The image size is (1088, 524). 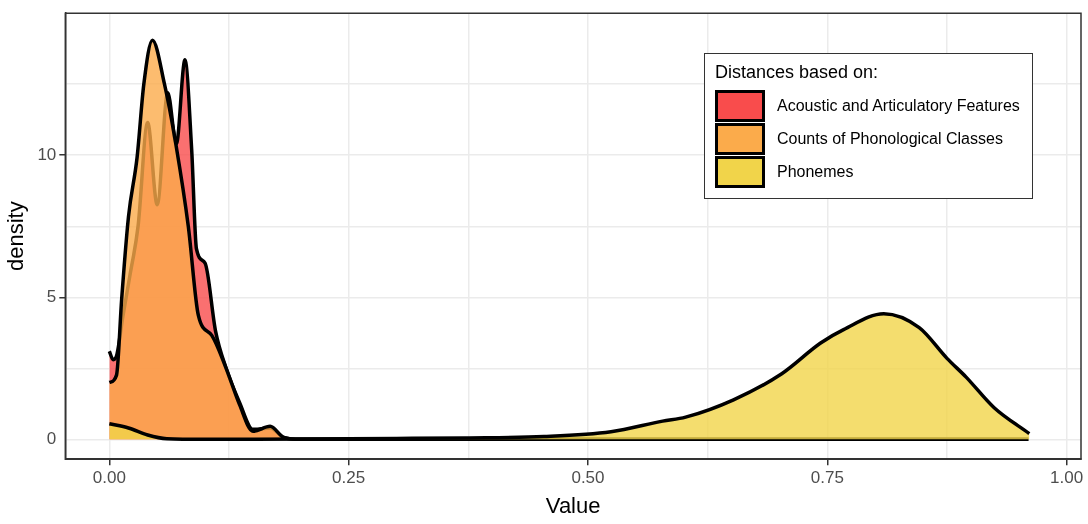 What do you see at coordinates (1067, 478) in the screenshot?
I see `x-tick-label: 1.00` at bounding box center [1067, 478].